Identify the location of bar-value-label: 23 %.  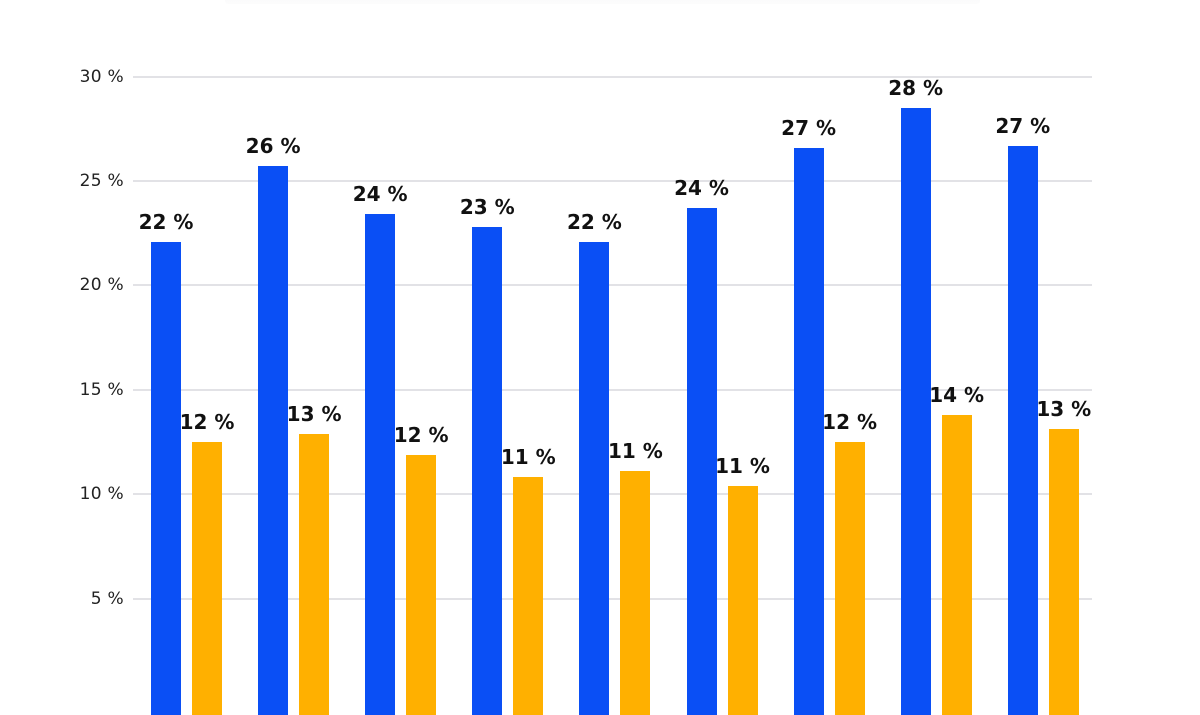
(487, 207).